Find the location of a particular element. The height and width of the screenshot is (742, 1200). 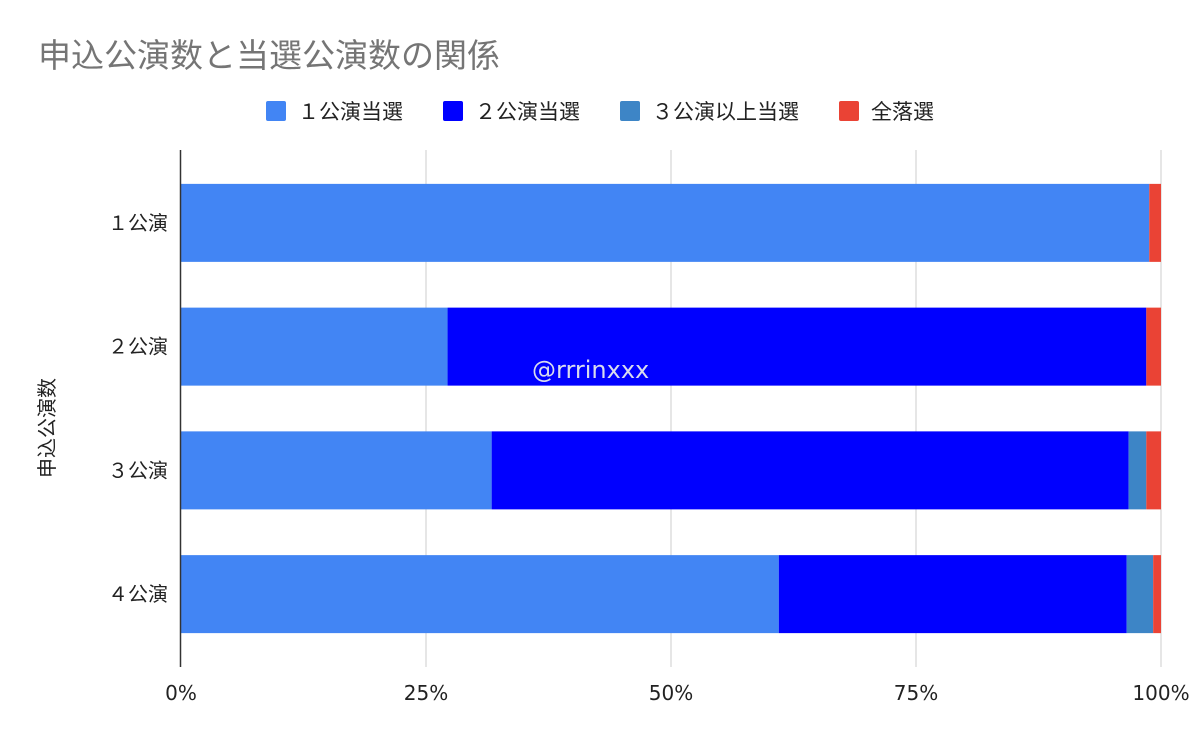

legend-label: １公演当選 is located at coordinates (350, 112).